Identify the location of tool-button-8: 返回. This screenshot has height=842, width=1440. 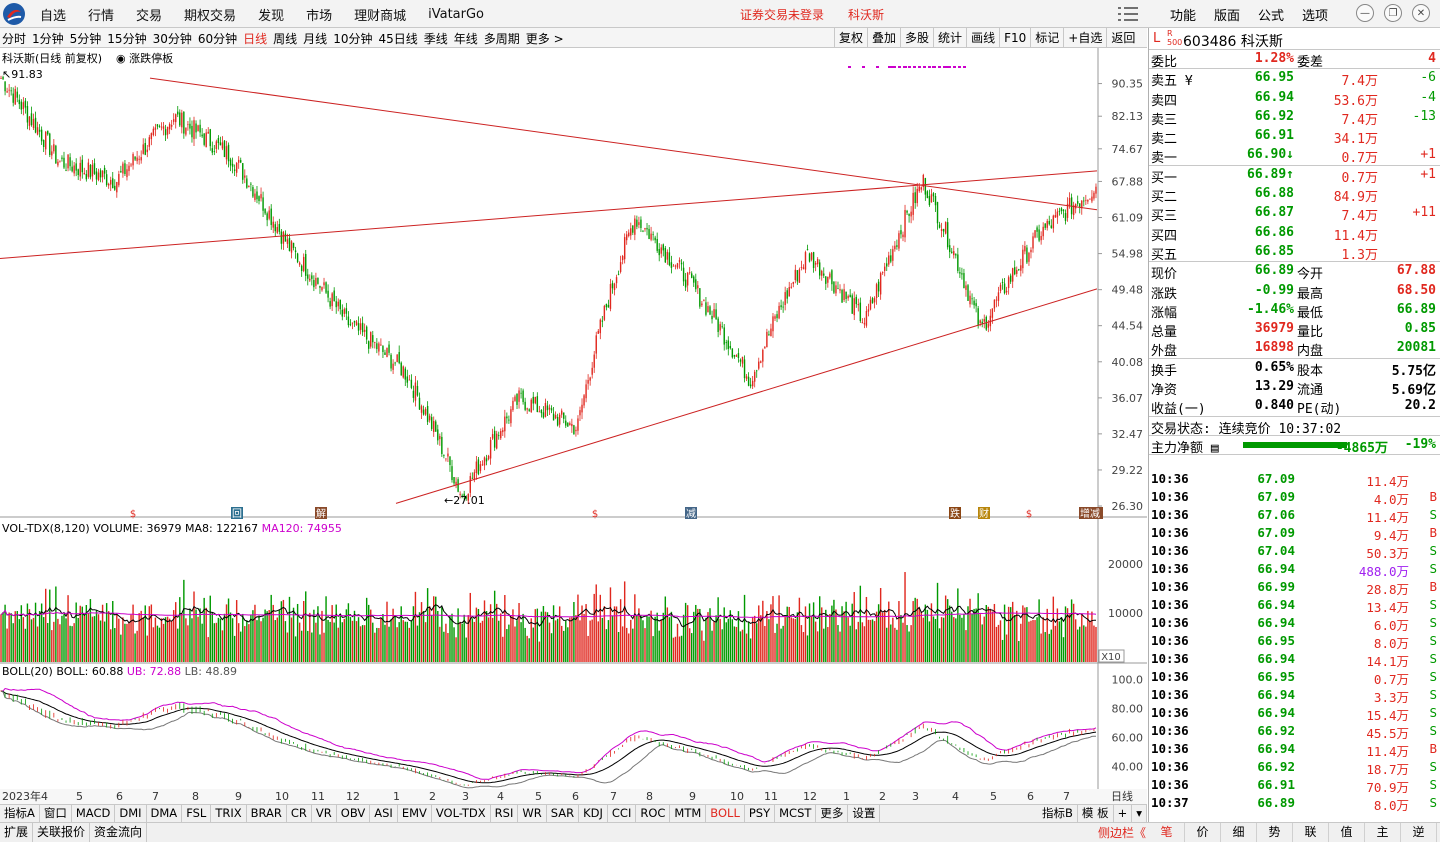
(1122, 38).